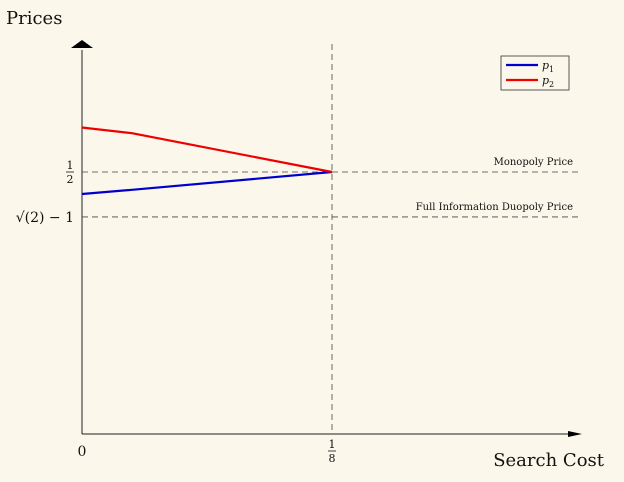 This screenshot has height=482, width=624. What do you see at coordinates (207, 150) in the screenshot?
I see `series-line-p2` at bounding box center [207, 150].